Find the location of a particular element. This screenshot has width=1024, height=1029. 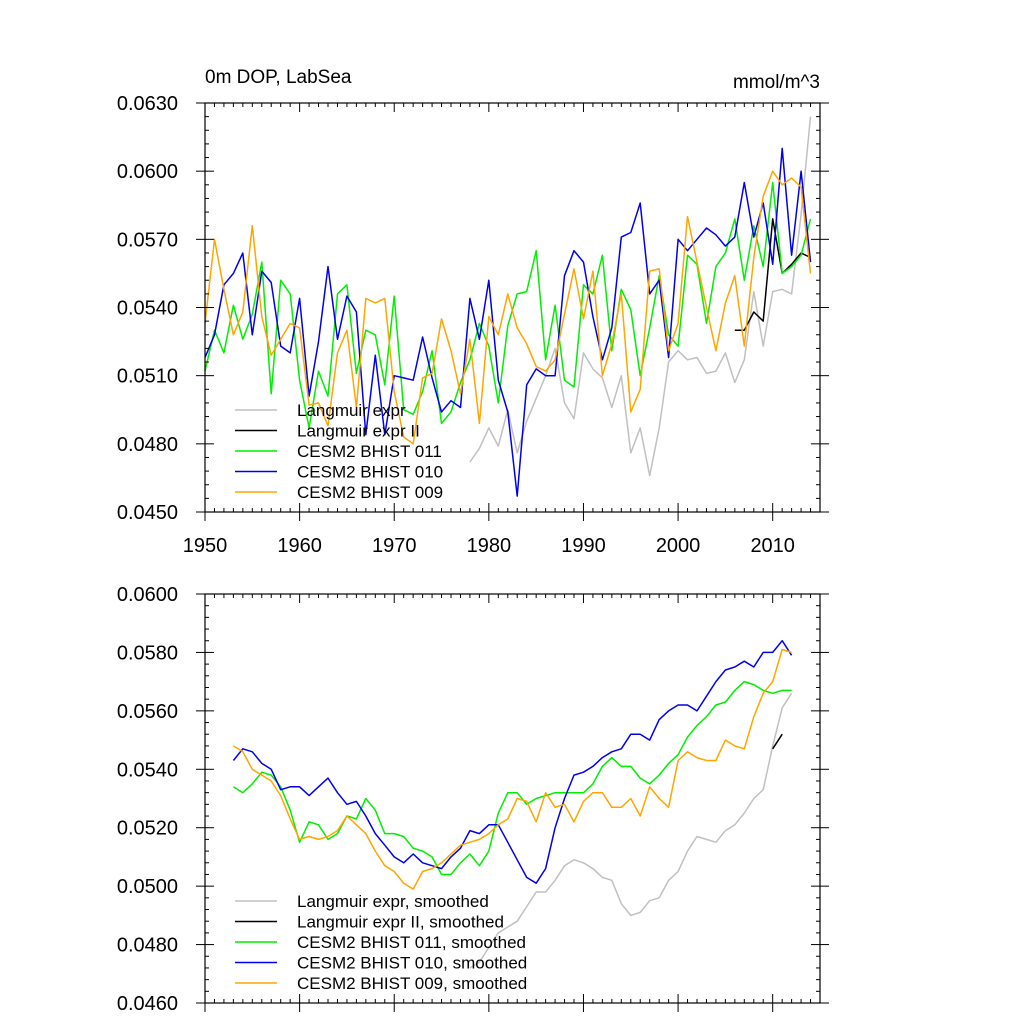

y-tick-label: 0.0450 is located at coordinates (147, 513).